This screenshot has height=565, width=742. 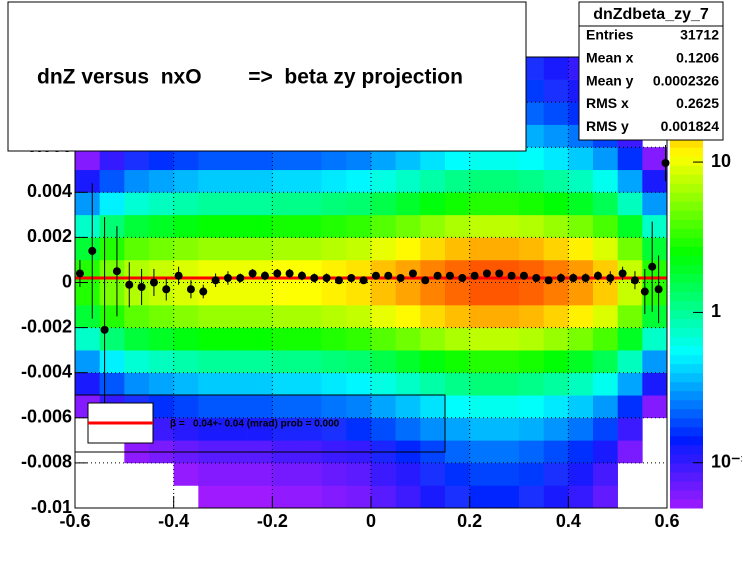 I want to click on stat-name: RMS x, so click(x=607, y=103).